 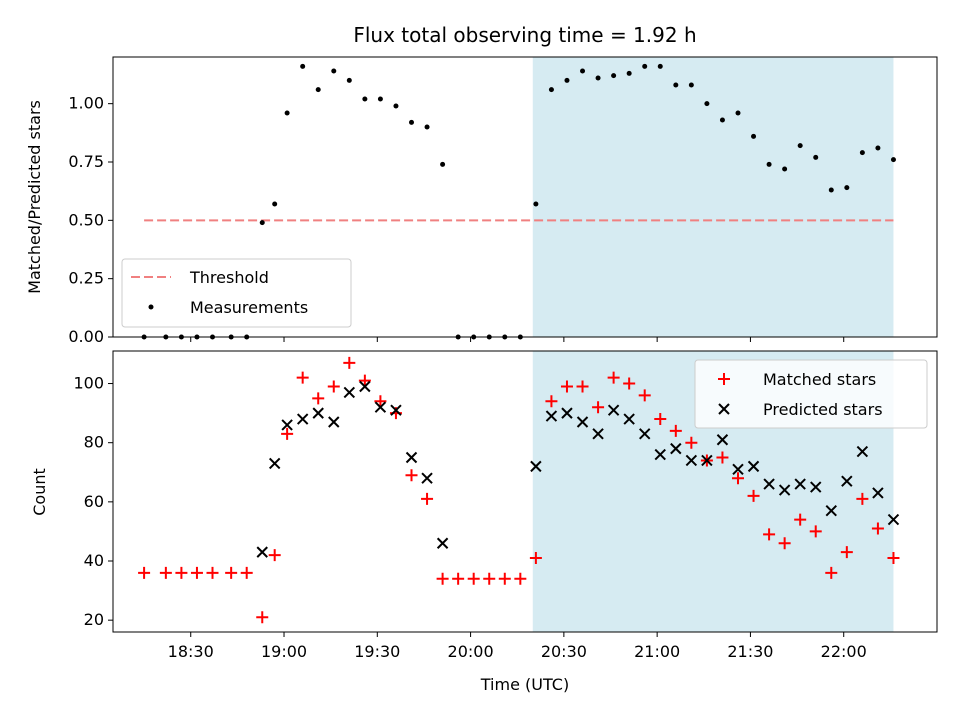 What do you see at coordinates (86, 336) in the screenshot?
I see `y-tick-label: 0.00` at bounding box center [86, 336].